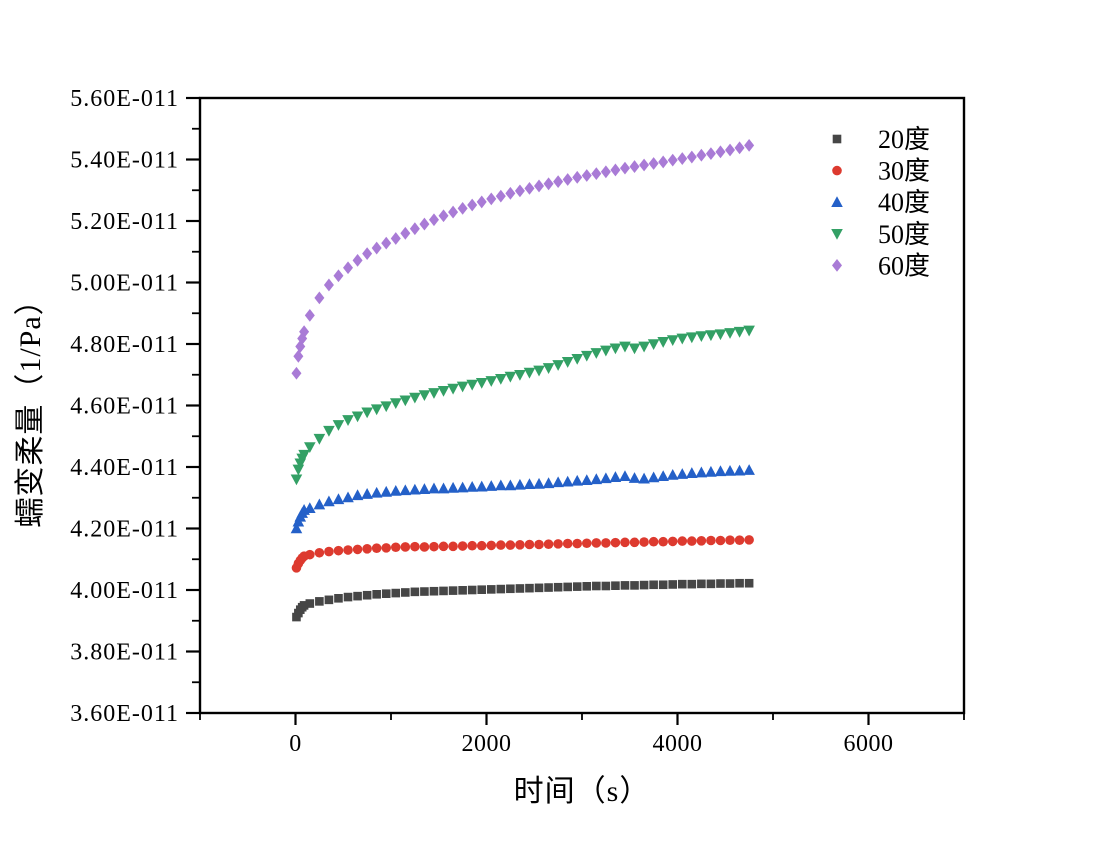  Describe the element at coordinates (522, 405) in the screenshot. I see `series-50度` at that location.